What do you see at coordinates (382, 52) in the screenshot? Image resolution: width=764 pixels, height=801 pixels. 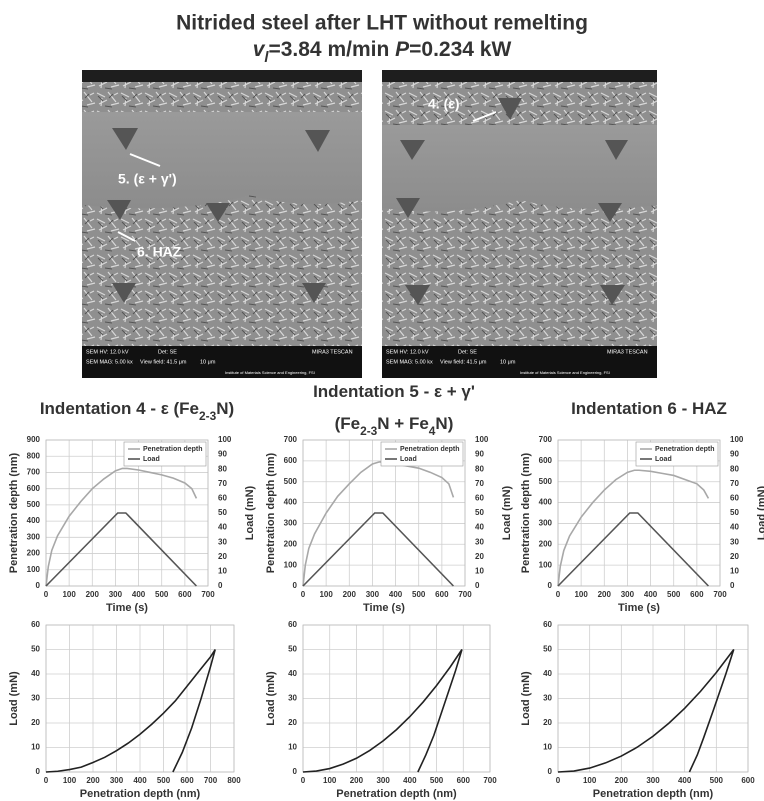 I see `figure-subtitle: vl=3.84 m/min P=0.234 kW` at bounding box center [382, 52].